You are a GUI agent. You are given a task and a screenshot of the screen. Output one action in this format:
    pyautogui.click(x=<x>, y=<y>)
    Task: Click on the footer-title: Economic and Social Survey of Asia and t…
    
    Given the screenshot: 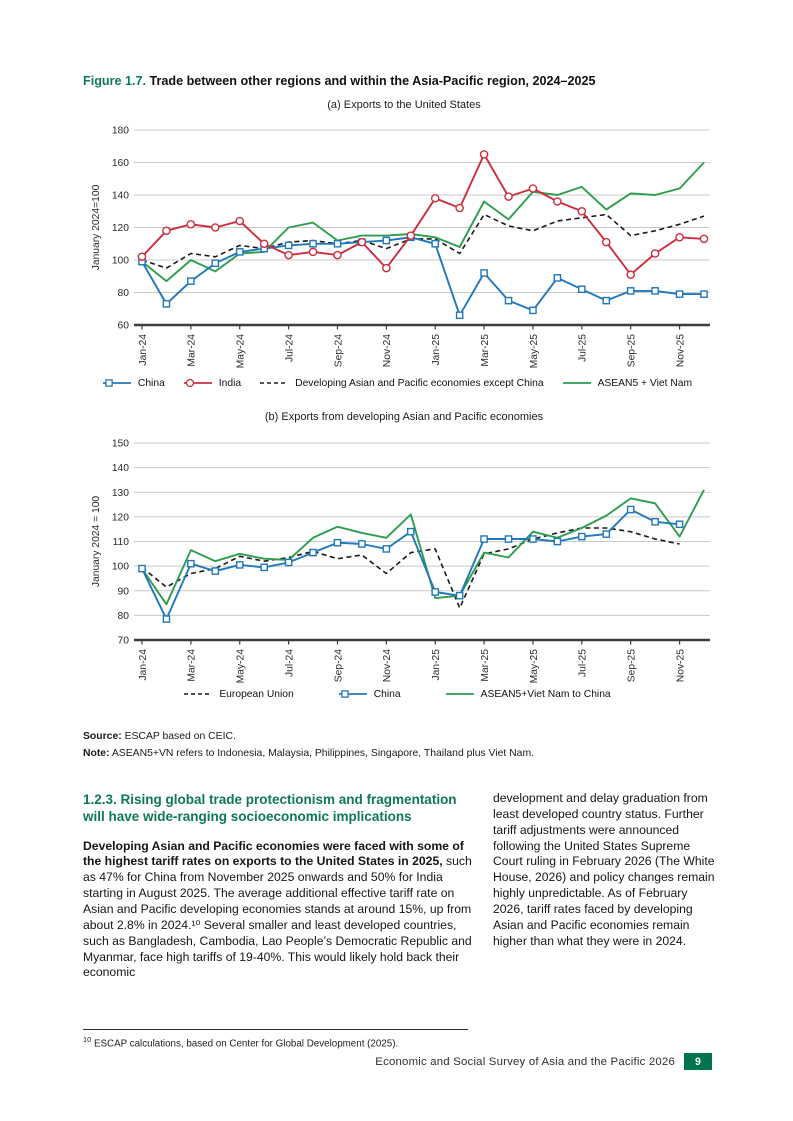 What is the action you would take?
    pyautogui.click(x=525, y=1061)
    